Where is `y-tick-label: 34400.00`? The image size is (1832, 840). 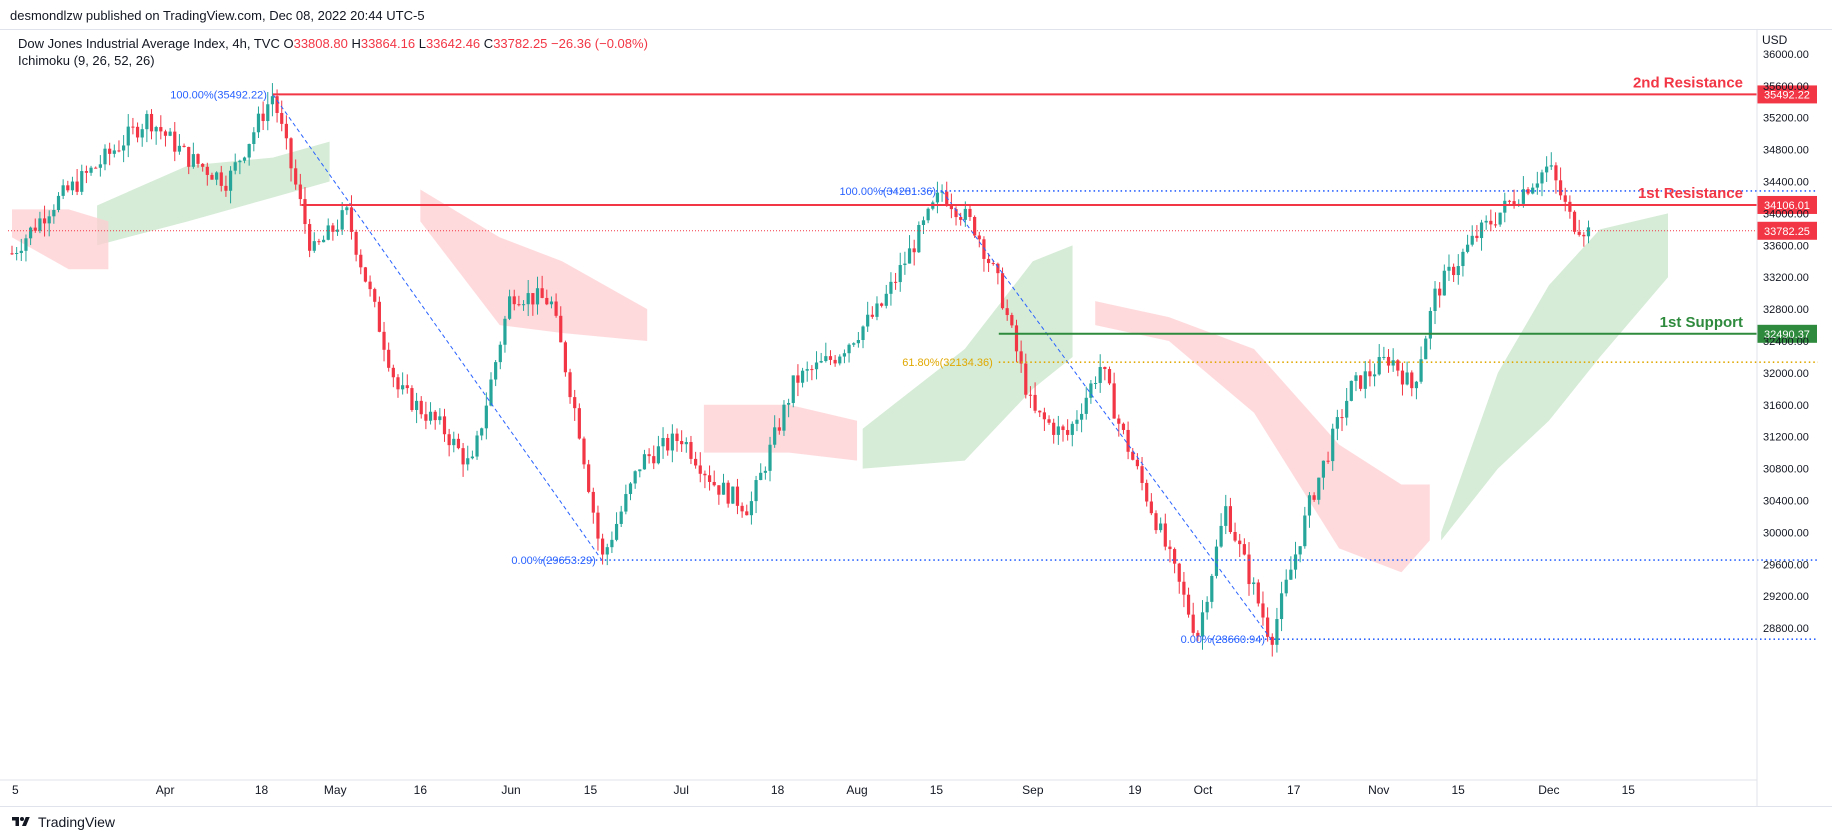 y-tick-label: 34400.00 is located at coordinates (1786, 183).